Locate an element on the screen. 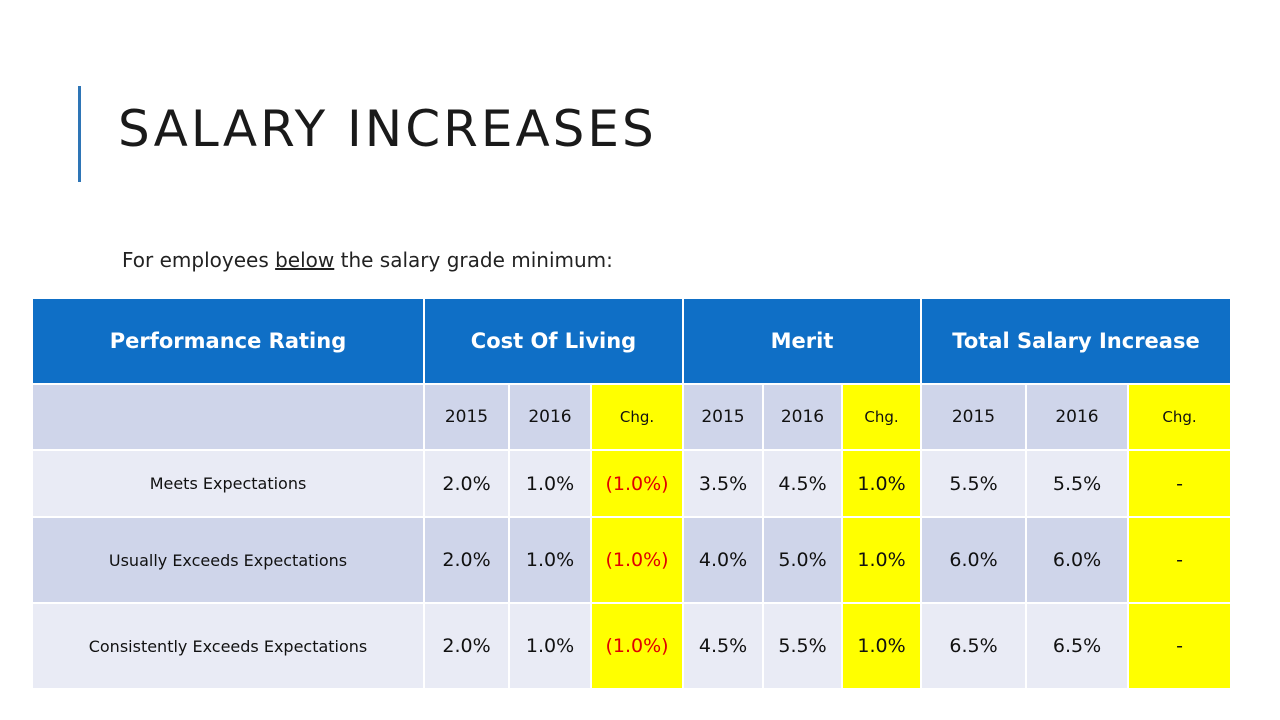  subtitle-before: For employees is located at coordinates (199, 260).